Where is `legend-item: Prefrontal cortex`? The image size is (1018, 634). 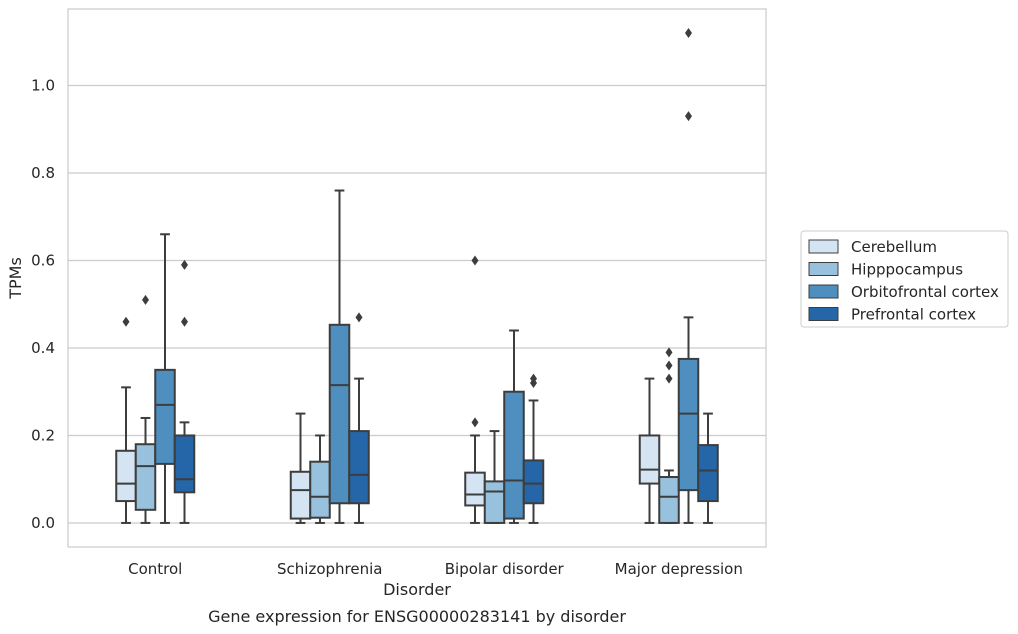 legend-item: Prefrontal cortex is located at coordinates (892, 315).